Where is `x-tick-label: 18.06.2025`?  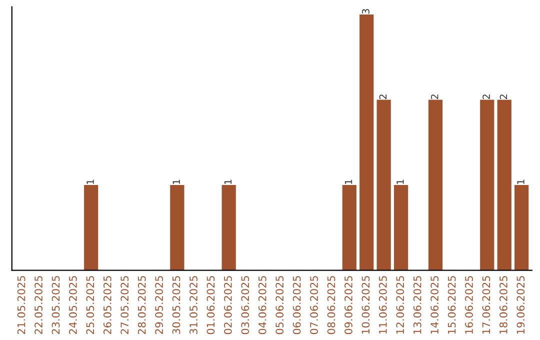
x-tick-label: 18.06.2025 is located at coordinates (503, 305).